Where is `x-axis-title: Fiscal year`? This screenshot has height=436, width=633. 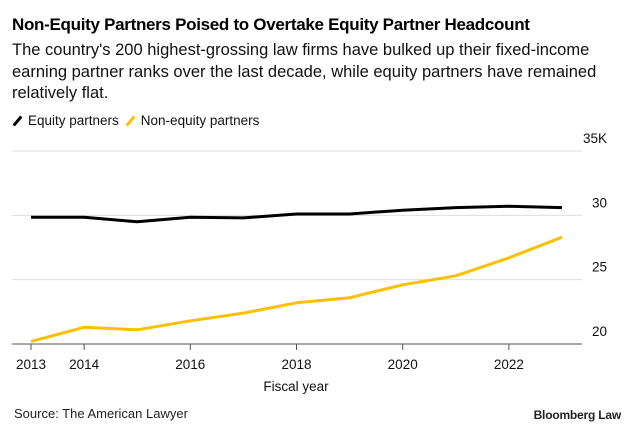
x-axis-title: Fiscal year is located at coordinates (296, 386).